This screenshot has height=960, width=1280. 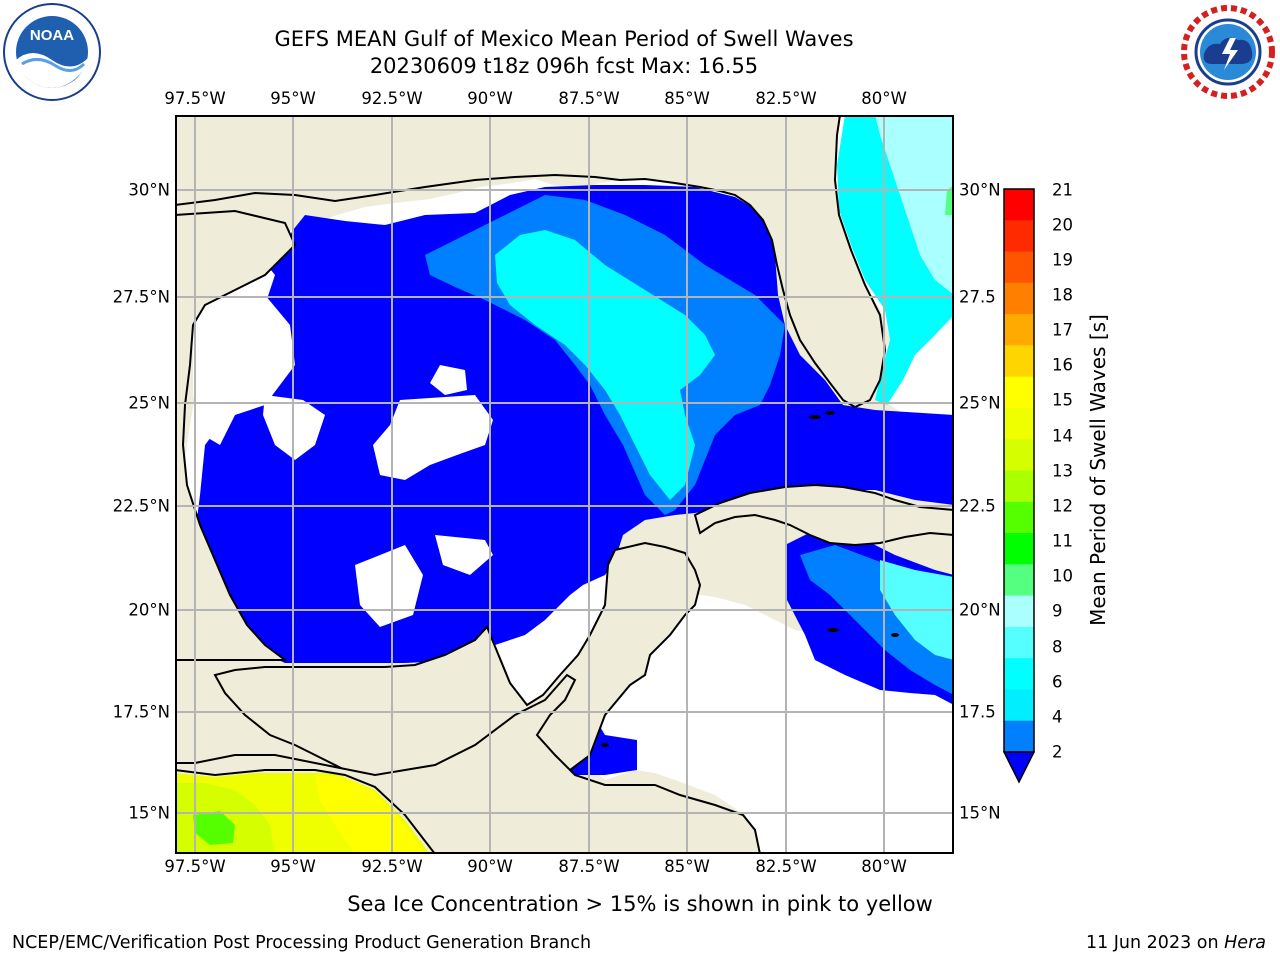 I want to click on lat-tick-right: 27.5, so click(x=977, y=297).